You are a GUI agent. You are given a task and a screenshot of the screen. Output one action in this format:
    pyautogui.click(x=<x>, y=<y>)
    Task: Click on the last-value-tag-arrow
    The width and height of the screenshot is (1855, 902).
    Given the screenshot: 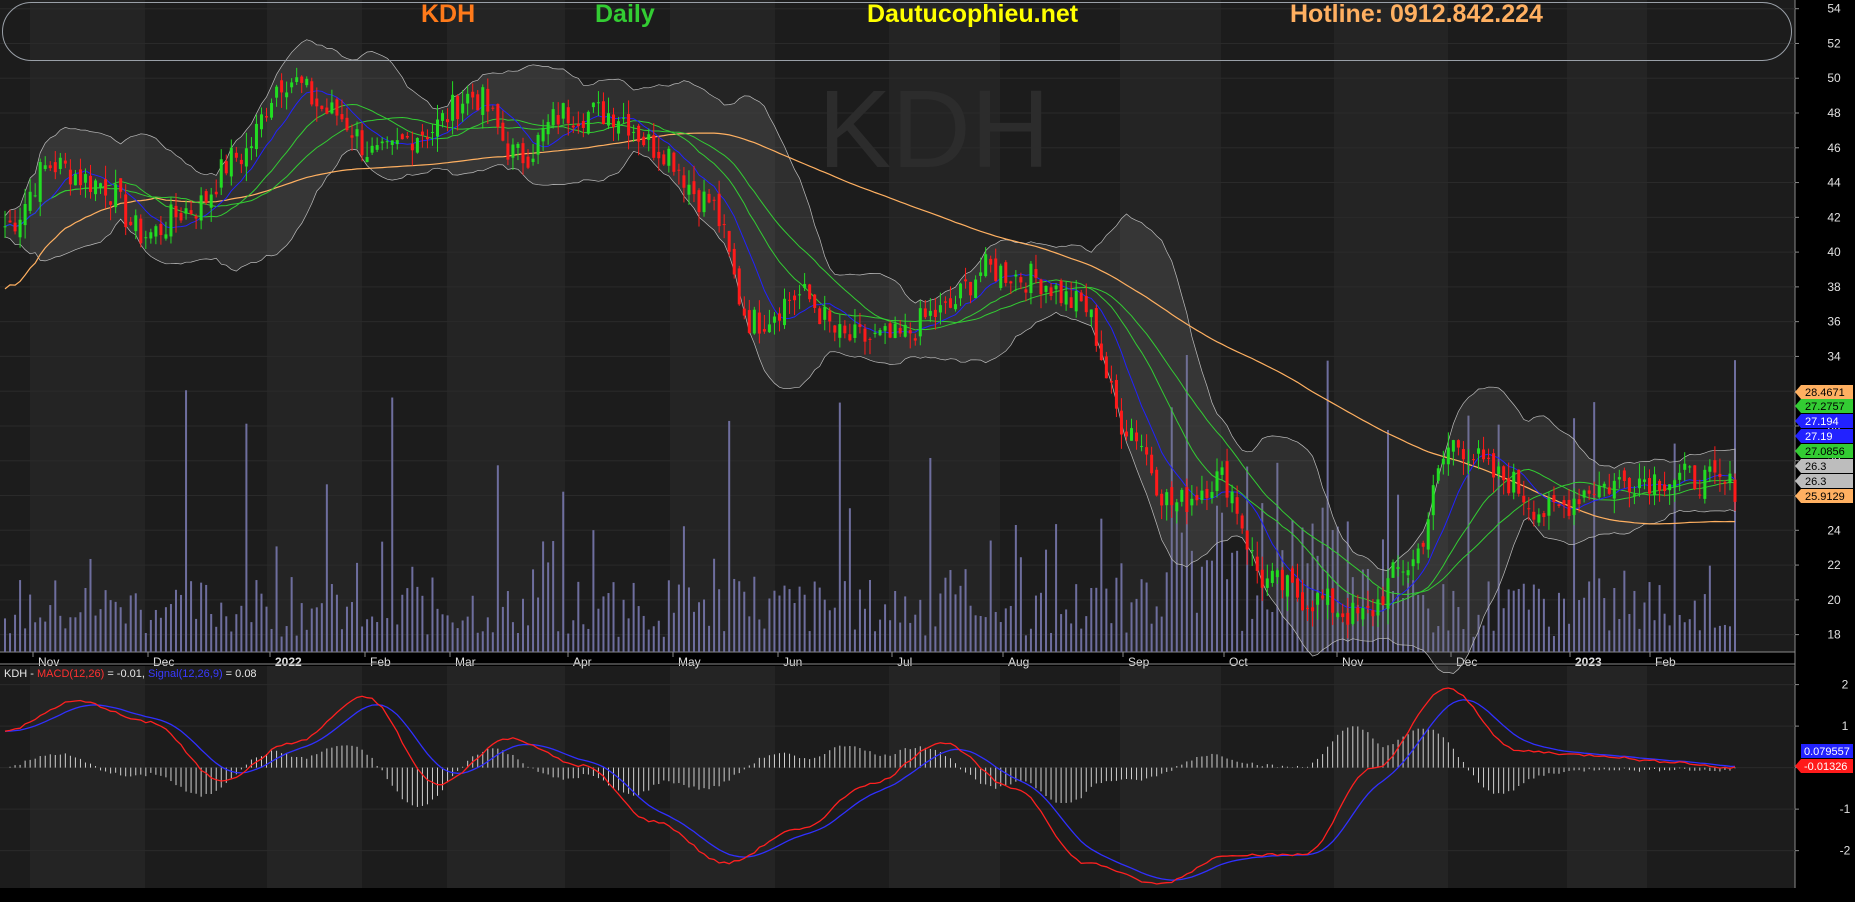 What is the action you would take?
    pyautogui.click(x=1798, y=392)
    